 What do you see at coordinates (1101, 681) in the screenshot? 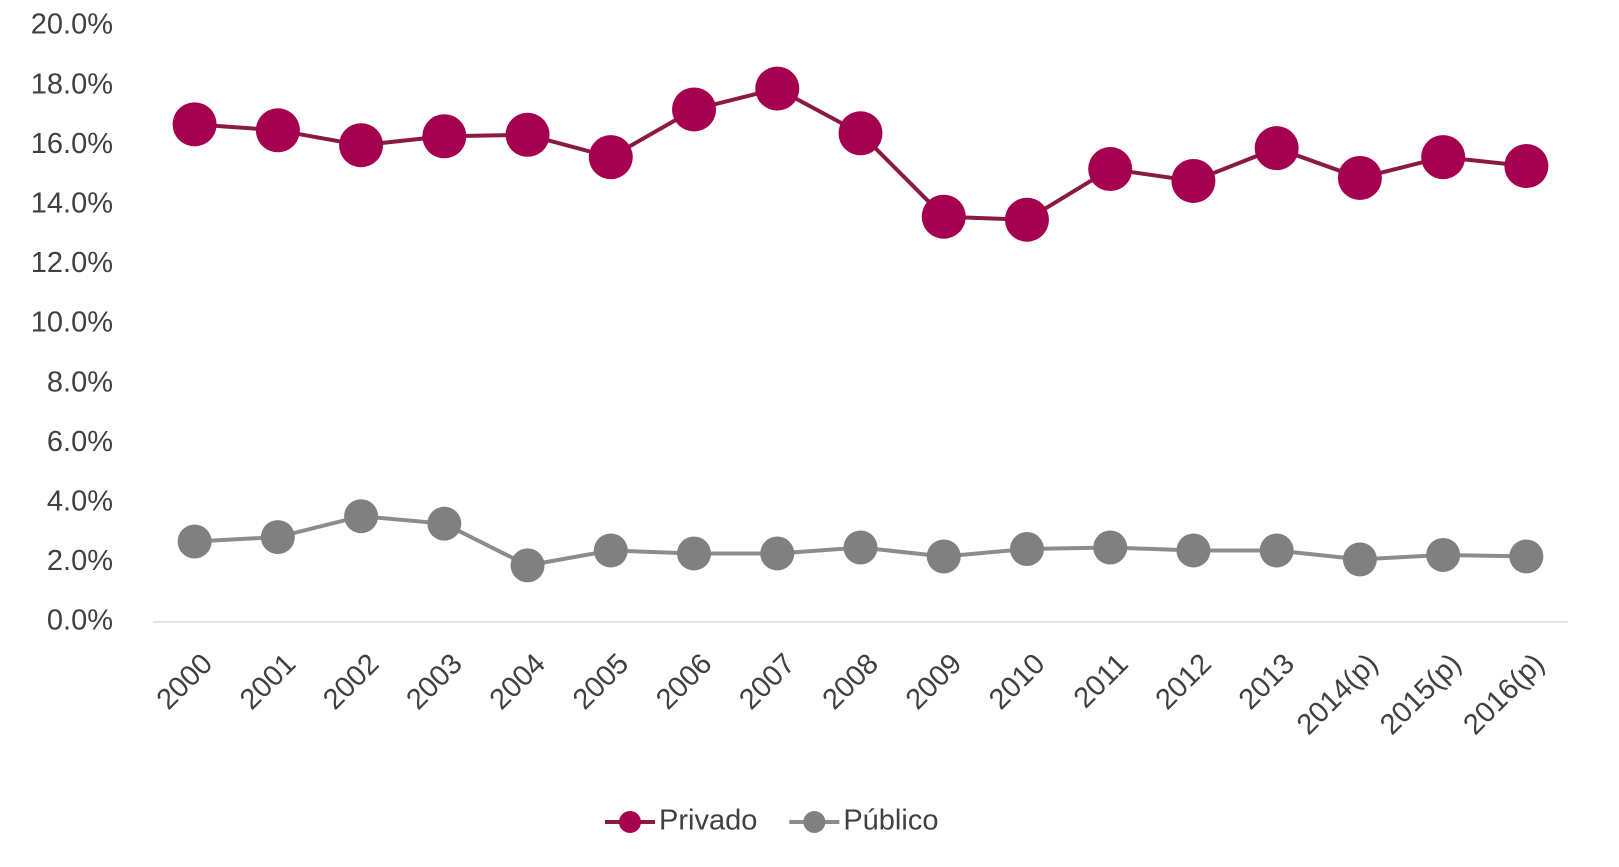
I see `x-tick-label: 2011` at bounding box center [1101, 681].